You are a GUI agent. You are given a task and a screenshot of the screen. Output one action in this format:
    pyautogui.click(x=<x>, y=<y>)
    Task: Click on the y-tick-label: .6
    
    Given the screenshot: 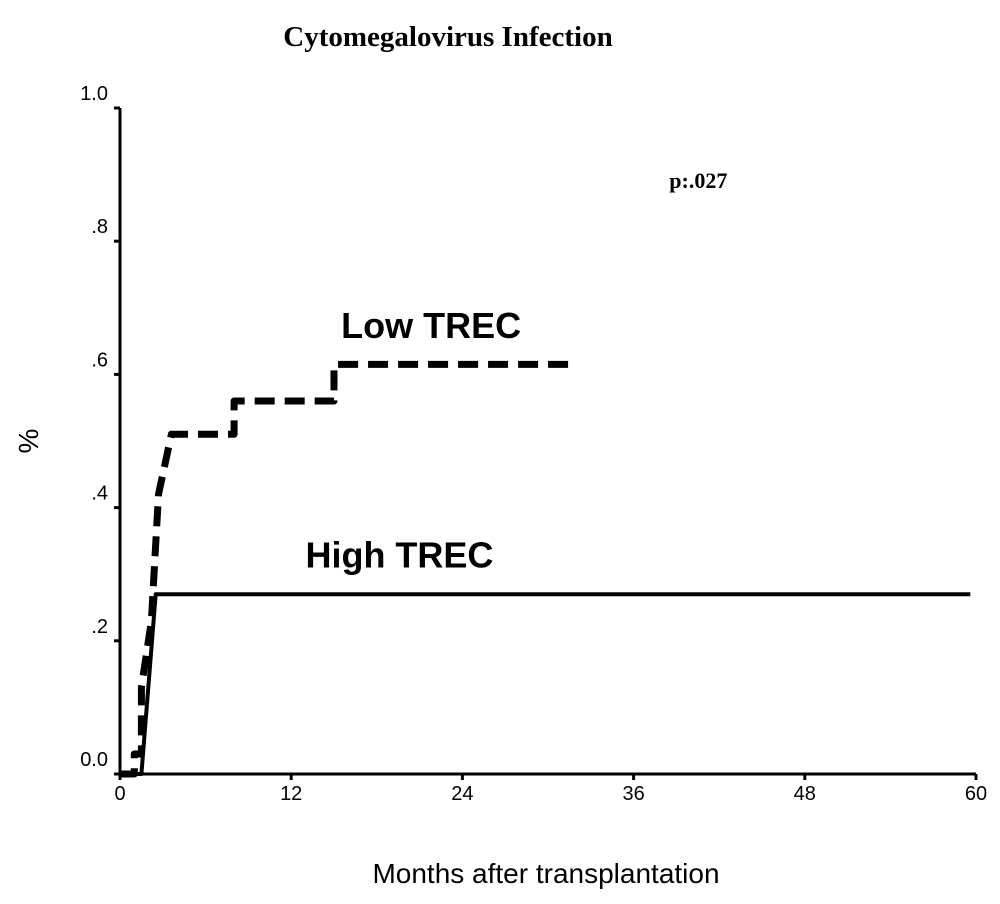 What is the action you would take?
    pyautogui.click(x=99, y=360)
    